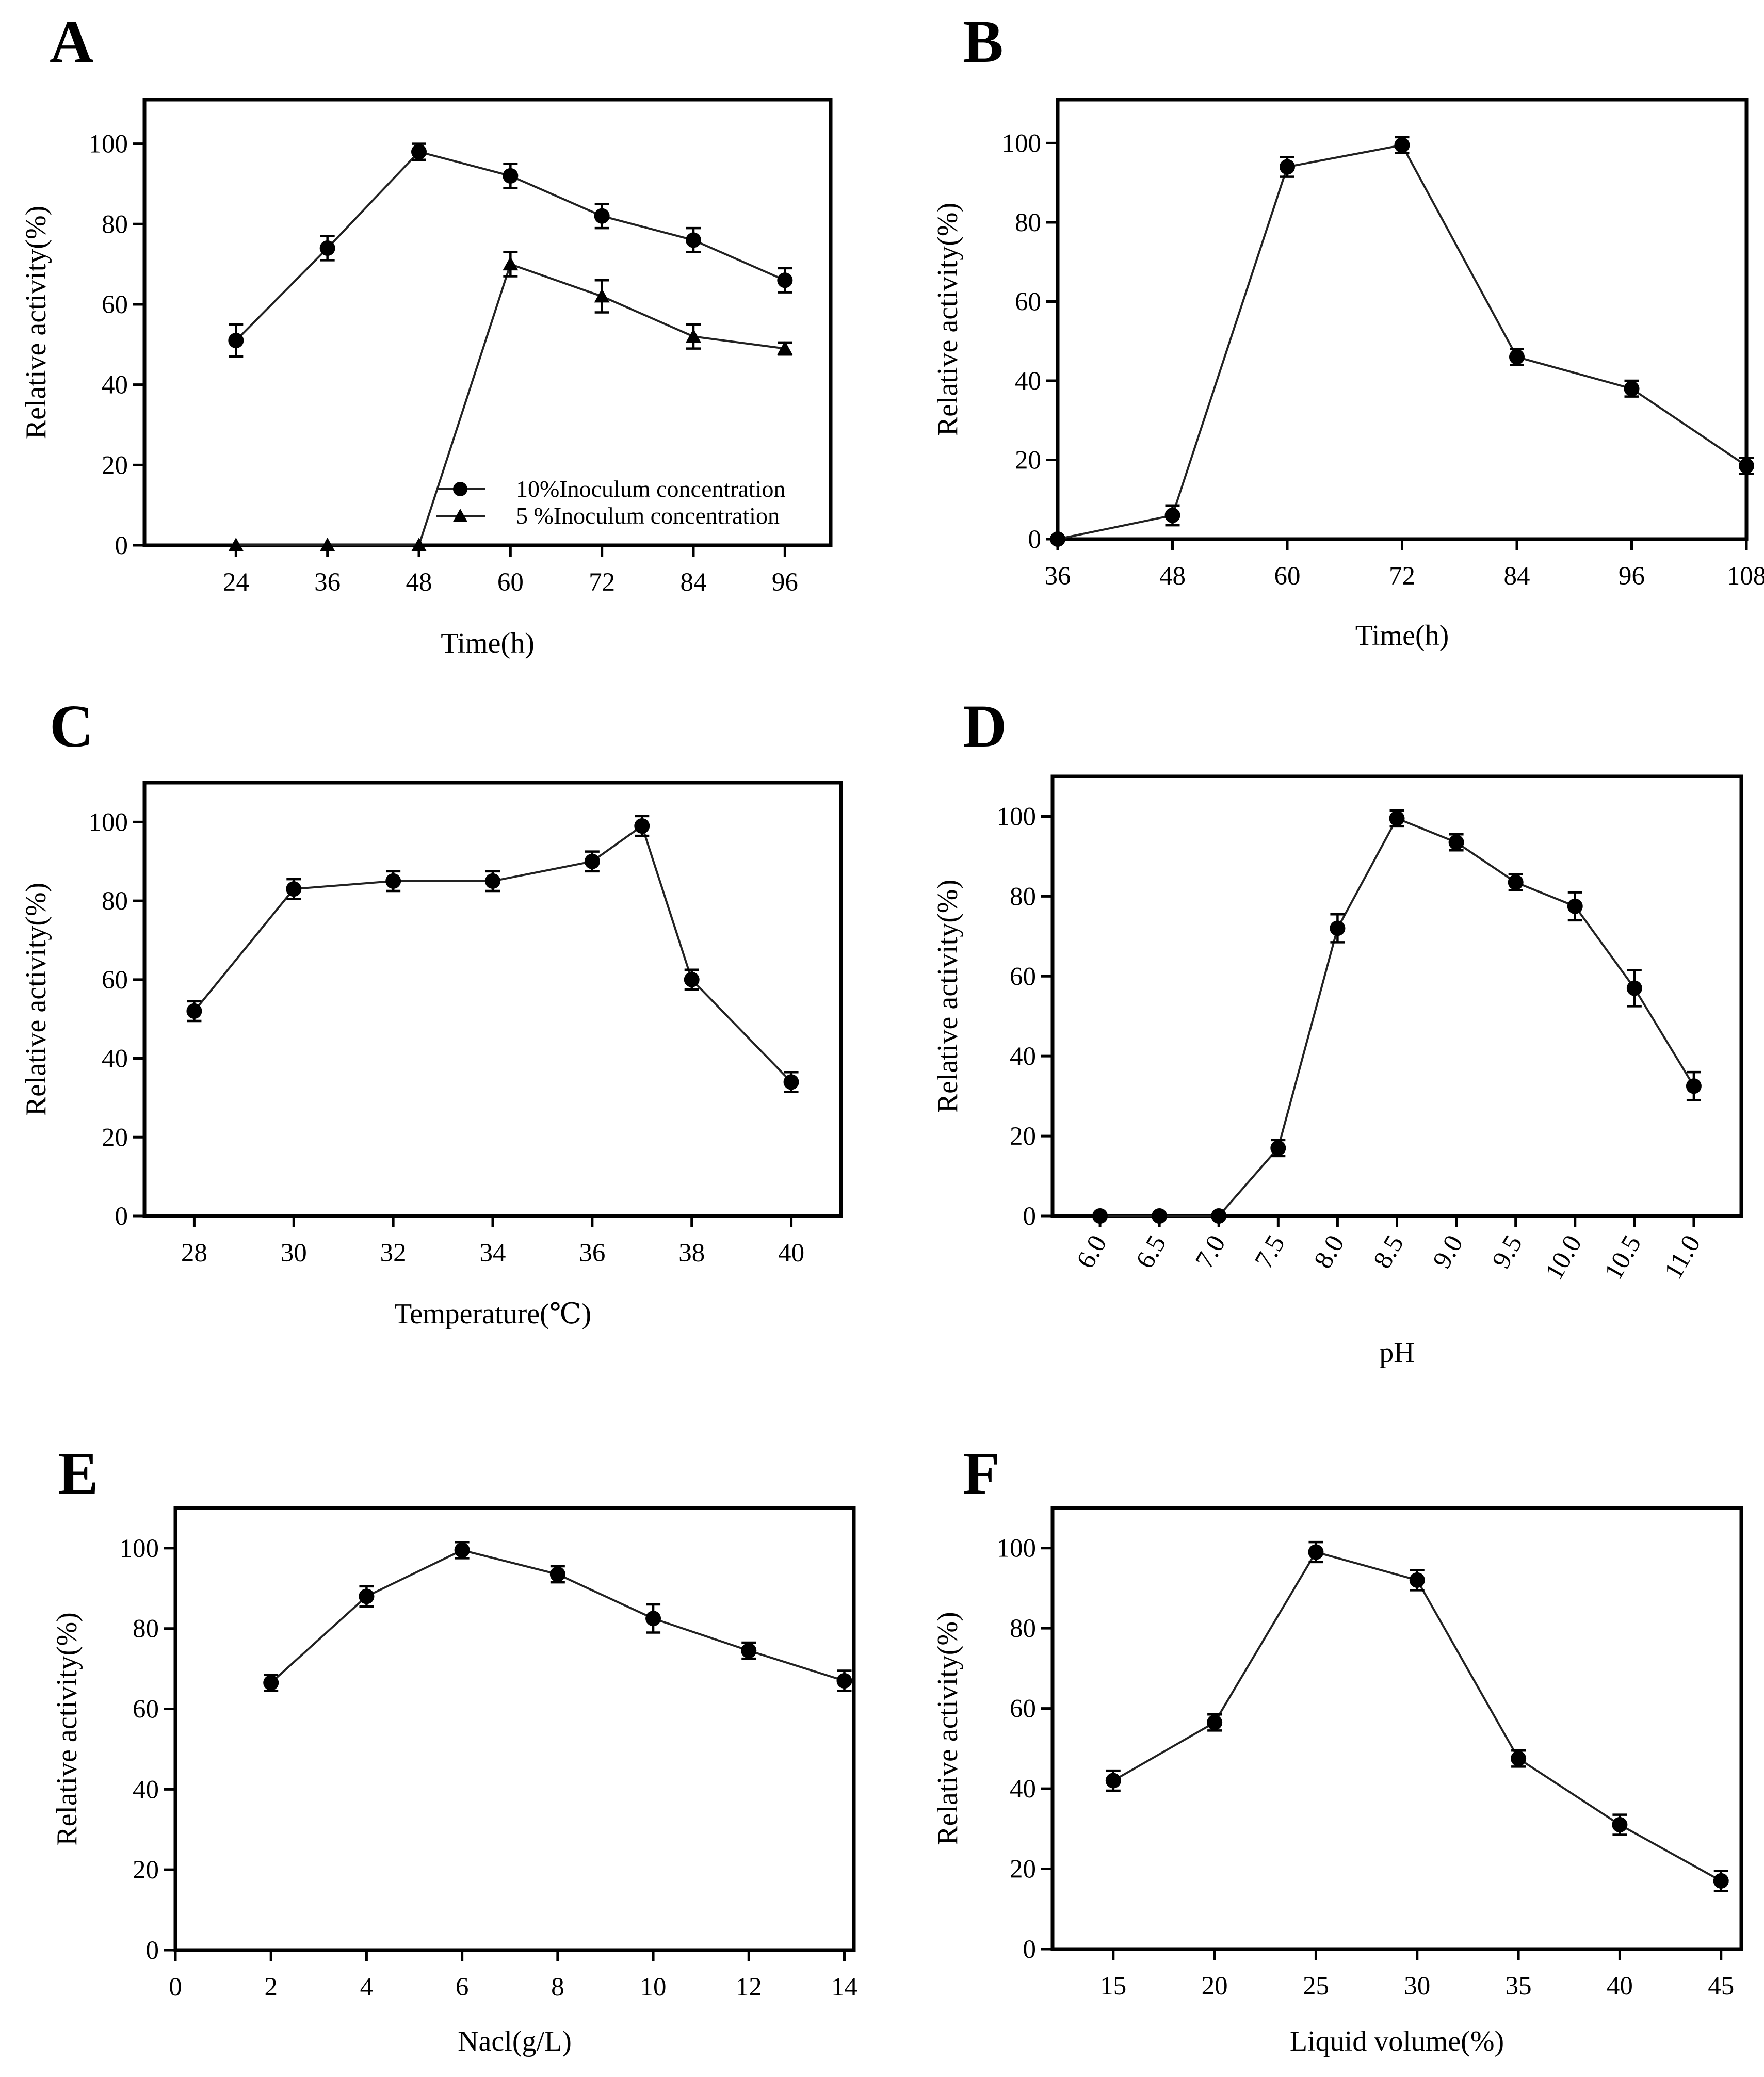 Image resolution: width=1764 pixels, height=2077 pixels. I want to click on x-tick-label: 40, so click(791, 1254).